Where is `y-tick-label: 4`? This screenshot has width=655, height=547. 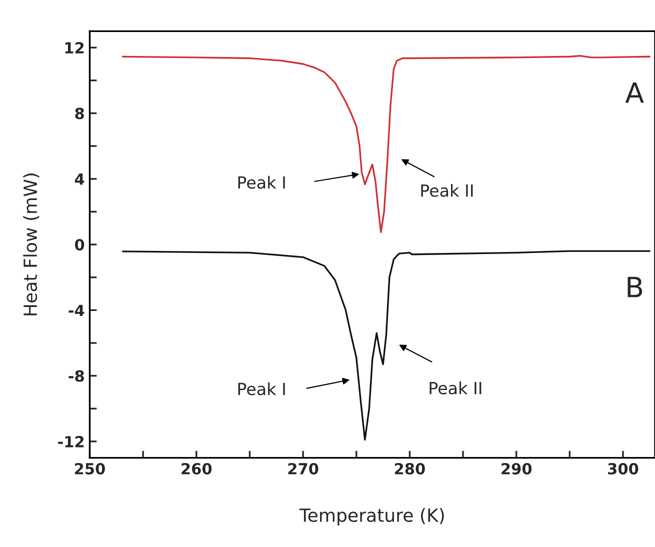
y-tick-label: 4 is located at coordinates (79, 179).